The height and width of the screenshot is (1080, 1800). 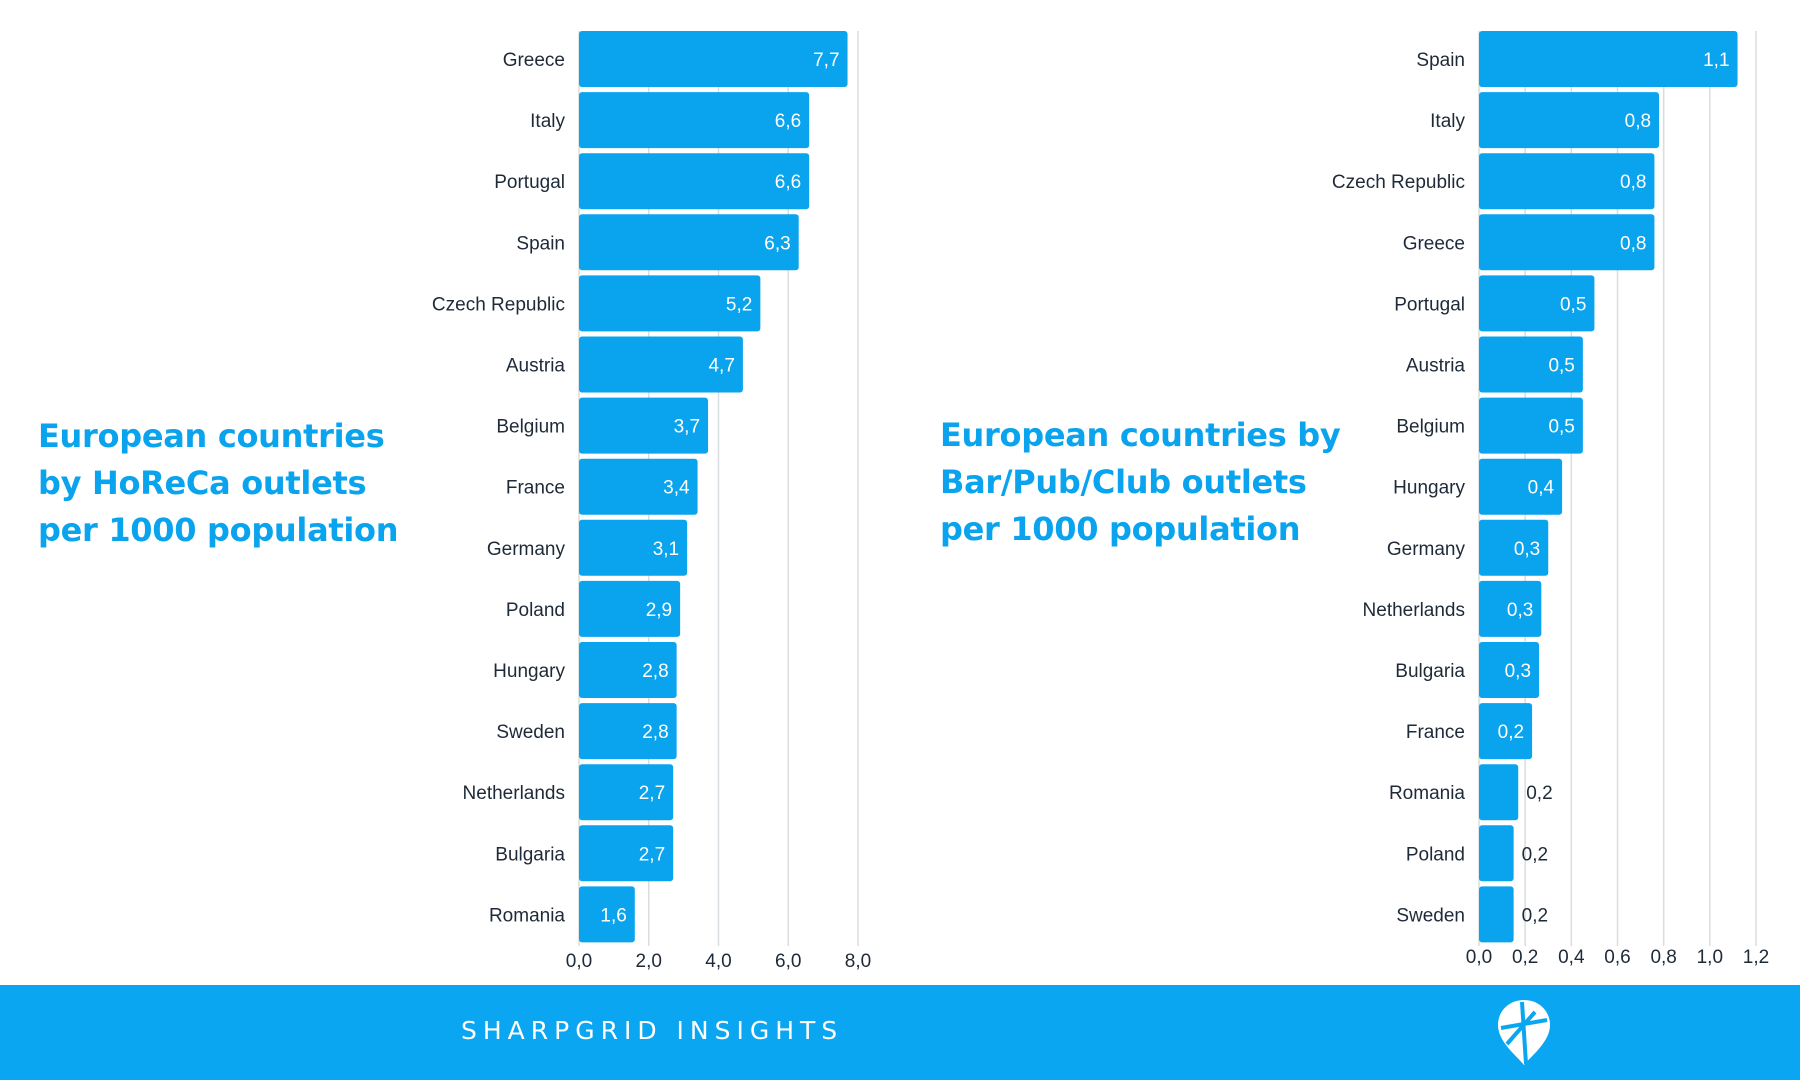 What do you see at coordinates (1716, 60) in the screenshot?
I see `data-label: 1,1` at bounding box center [1716, 60].